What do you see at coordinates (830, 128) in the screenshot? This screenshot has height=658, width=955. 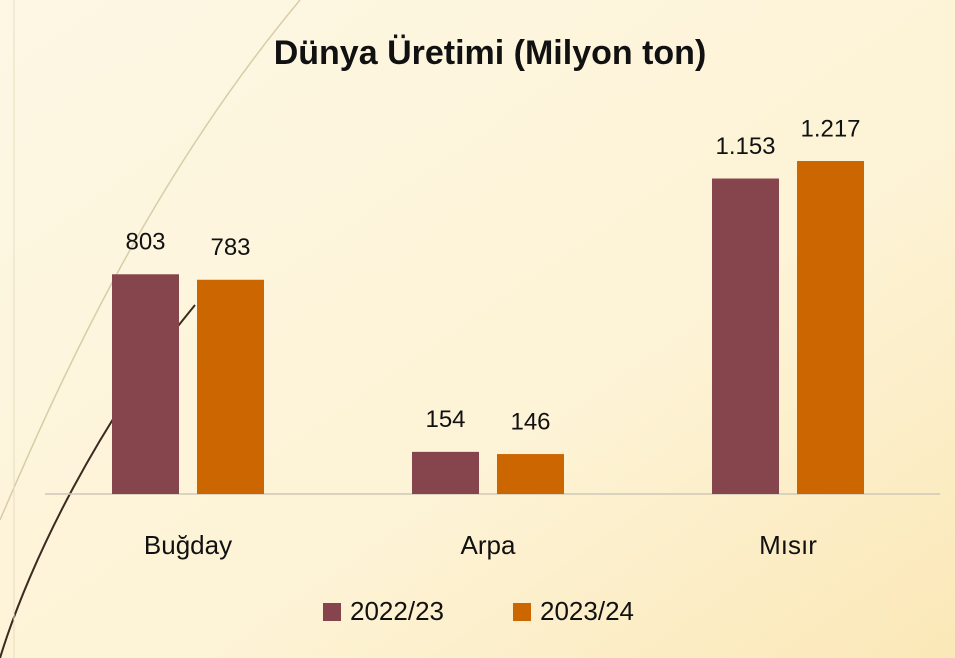 I see `data-label: 1.217` at bounding box center [830, 128].